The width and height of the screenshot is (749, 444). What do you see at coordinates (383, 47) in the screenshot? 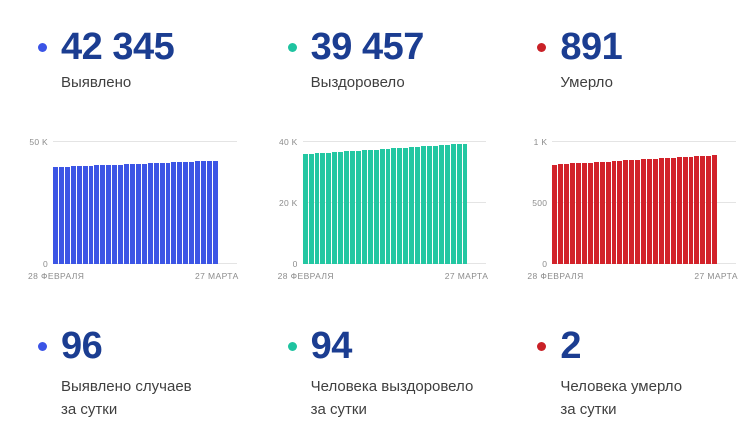
I see `total-stat-recovered: 39 457` at bounding box center [383, 47].